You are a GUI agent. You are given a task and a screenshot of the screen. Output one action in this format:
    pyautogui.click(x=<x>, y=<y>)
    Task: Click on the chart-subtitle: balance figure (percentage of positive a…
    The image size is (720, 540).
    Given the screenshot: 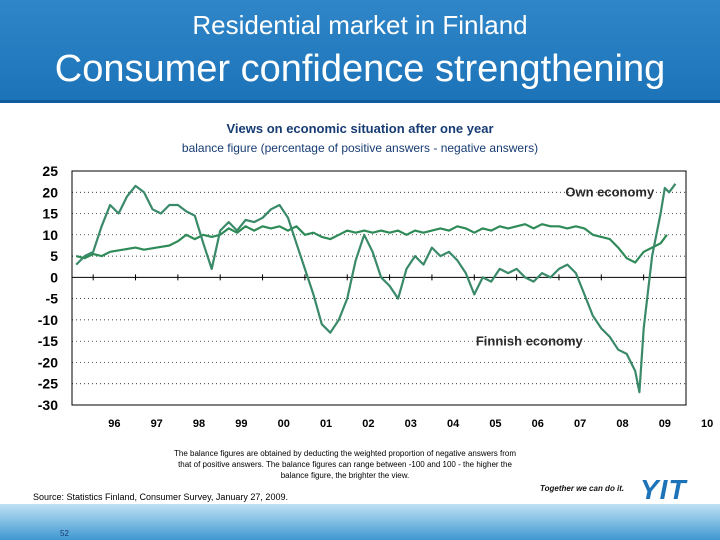 What is the action you would take?
    pyautogui.click(x=360, y=148)
    